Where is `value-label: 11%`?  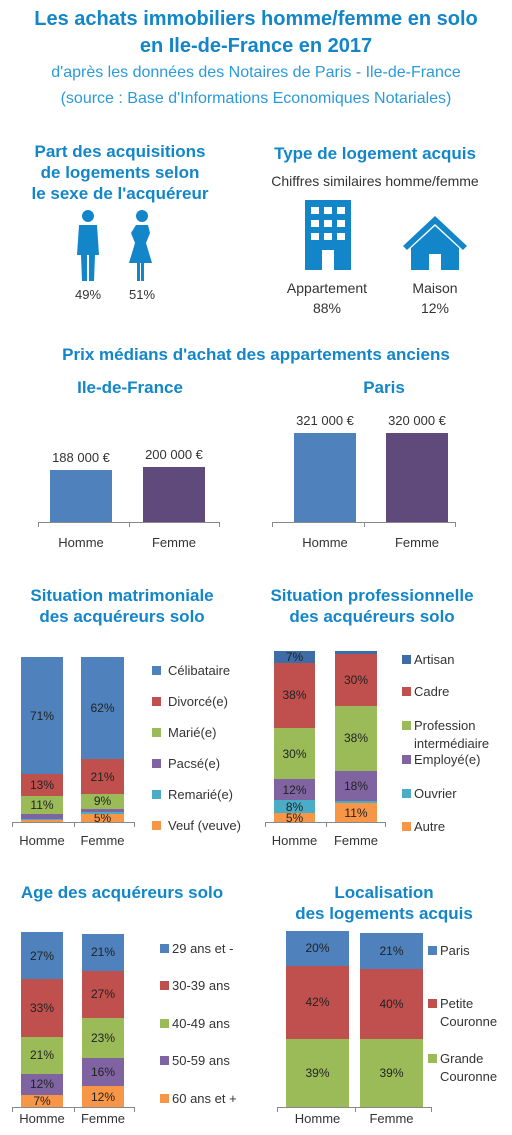 value-label: 11% is located at coordinates (42, 804).